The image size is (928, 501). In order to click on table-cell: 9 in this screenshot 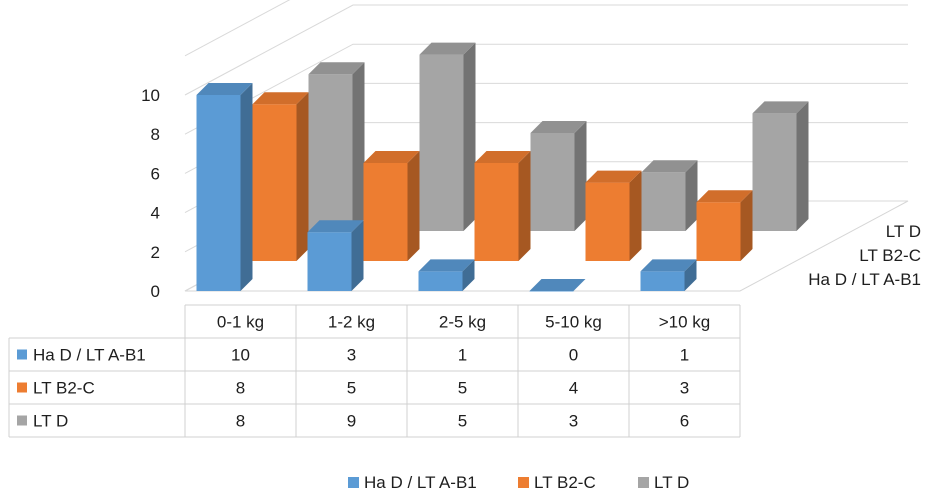, I will do `click(351, 421)`.